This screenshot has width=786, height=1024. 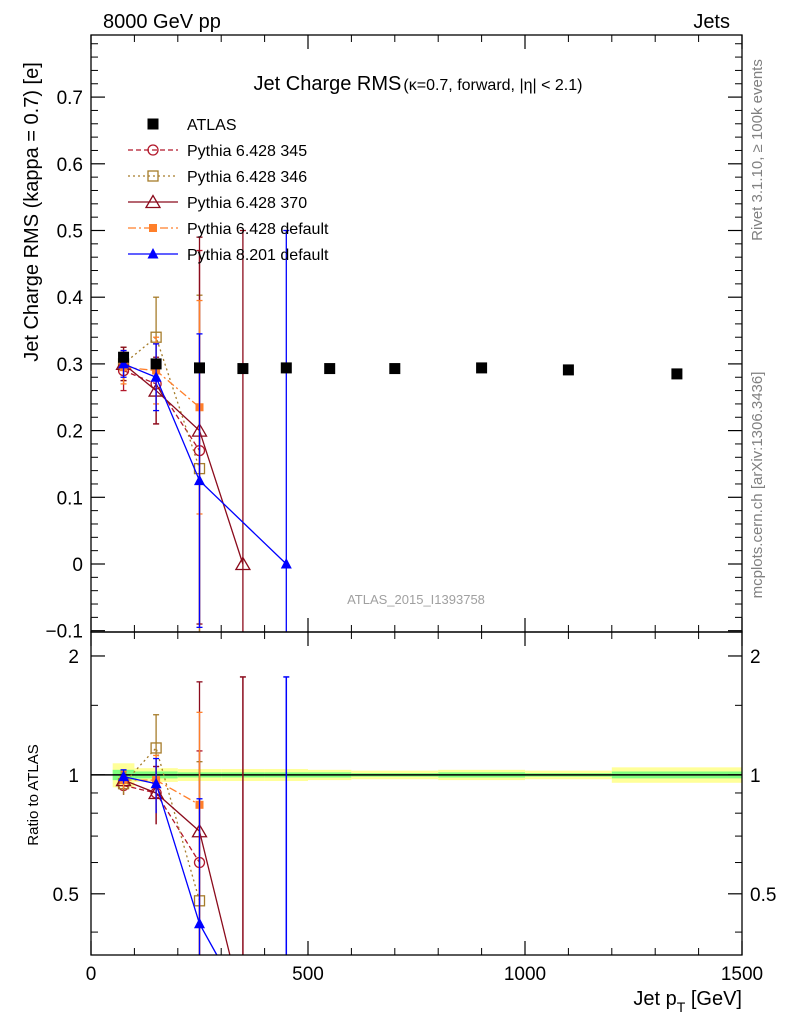 What do you see at coordinates (70, 98) in the screenshot?
I see `main-ytick-label-0: 0.7` at bounding box center [70, 98].